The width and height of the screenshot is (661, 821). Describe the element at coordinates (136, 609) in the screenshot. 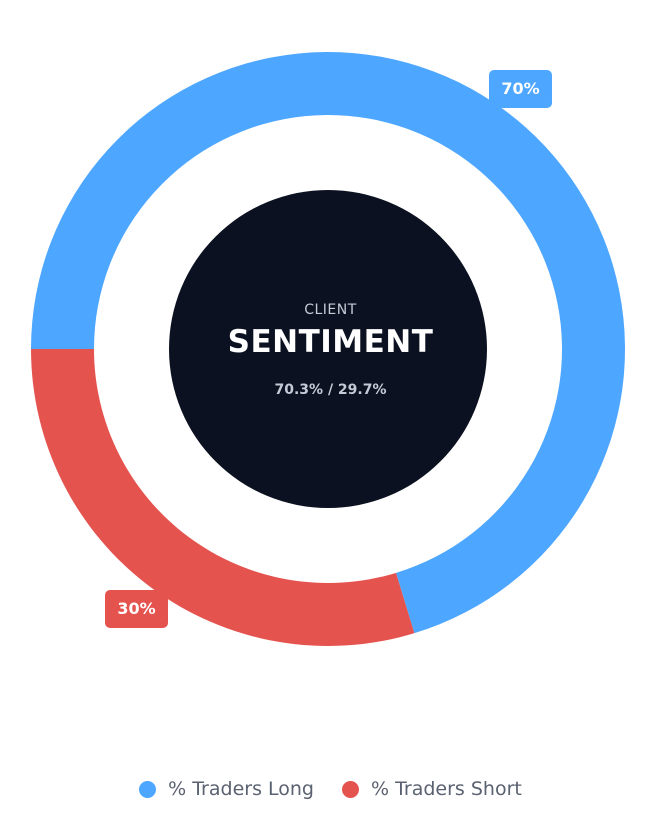

I see `data-label-short: 30%` at that location.